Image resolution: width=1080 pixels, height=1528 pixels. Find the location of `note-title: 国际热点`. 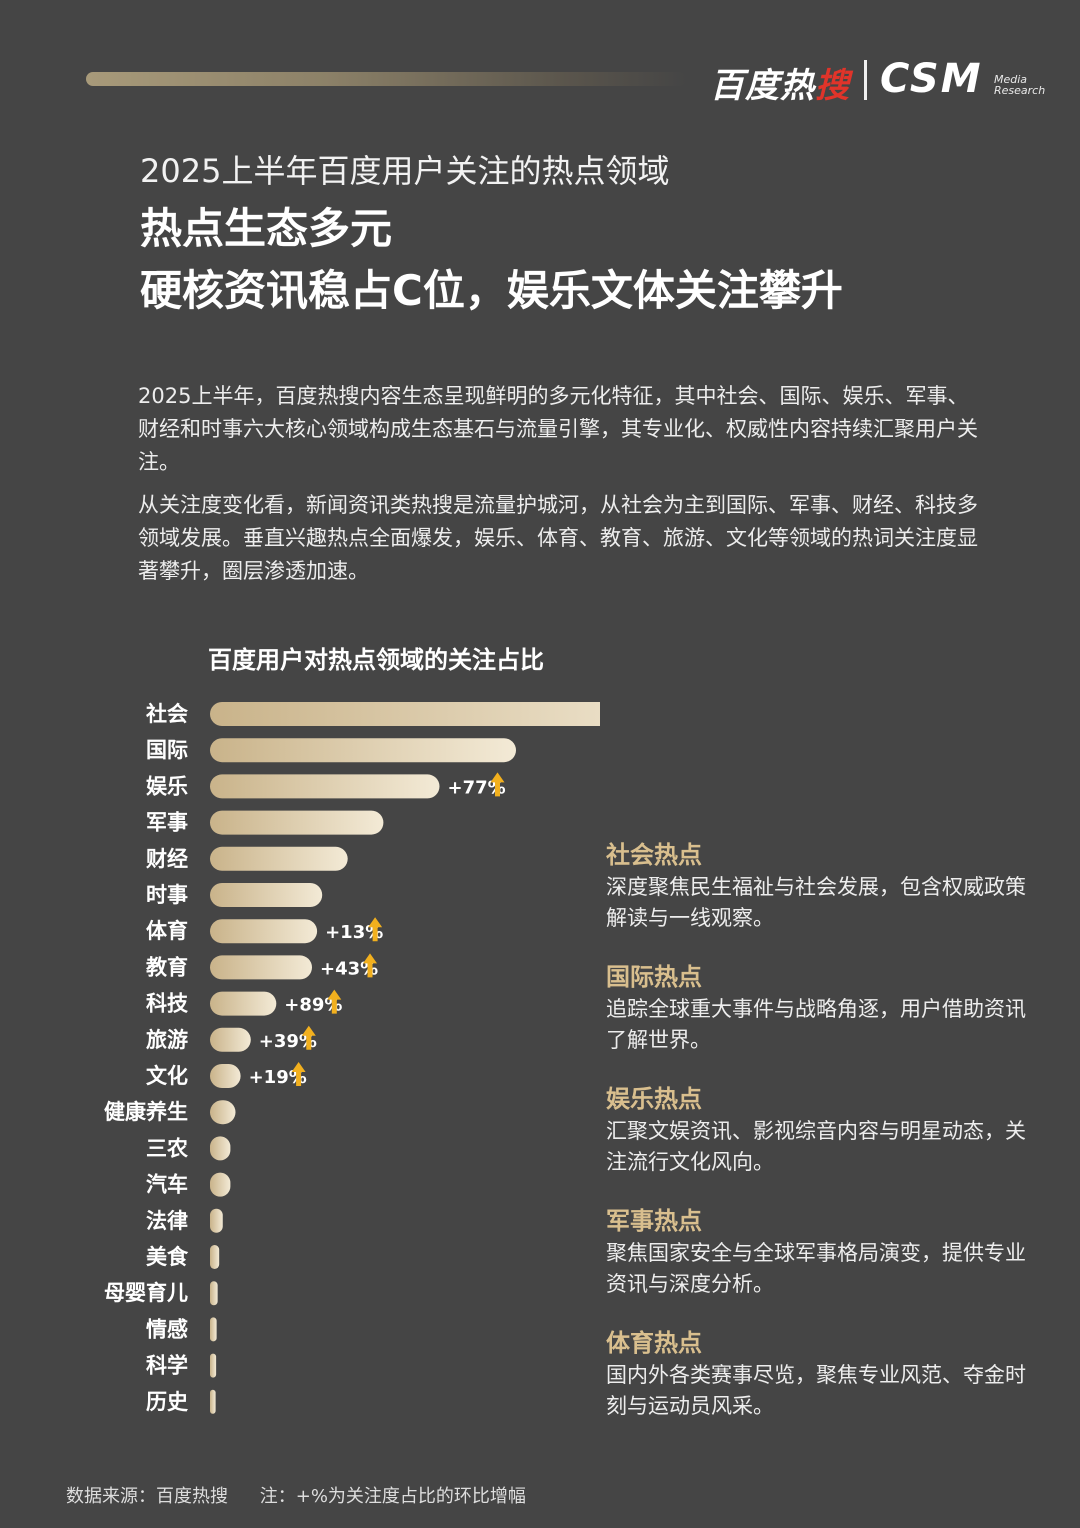

note-title: 国际热点 is located at coordinates (654, 977).